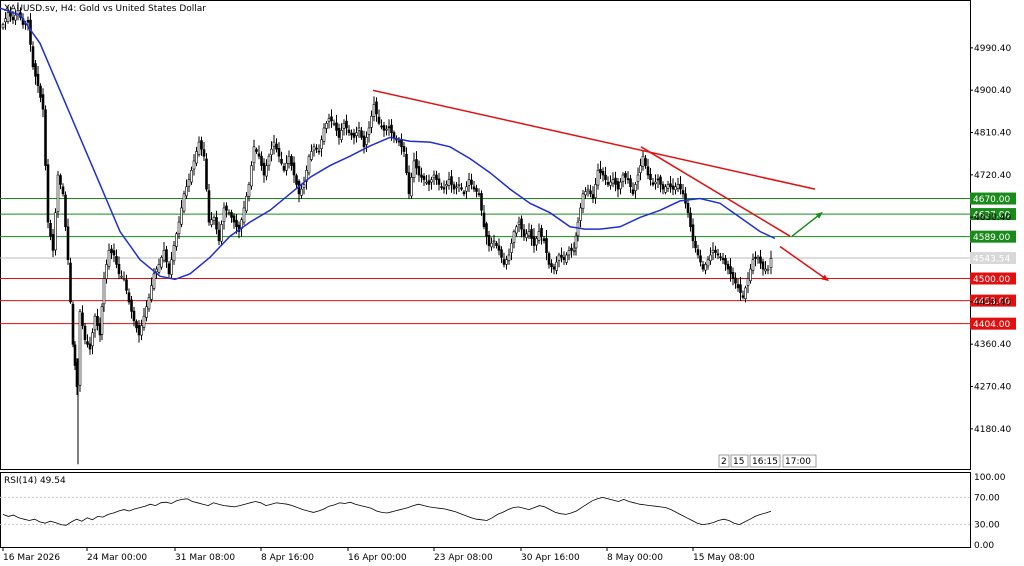 This screenshot has height=566, width=1024. I want to click on rsi-panel-frame, so click(485, 510).